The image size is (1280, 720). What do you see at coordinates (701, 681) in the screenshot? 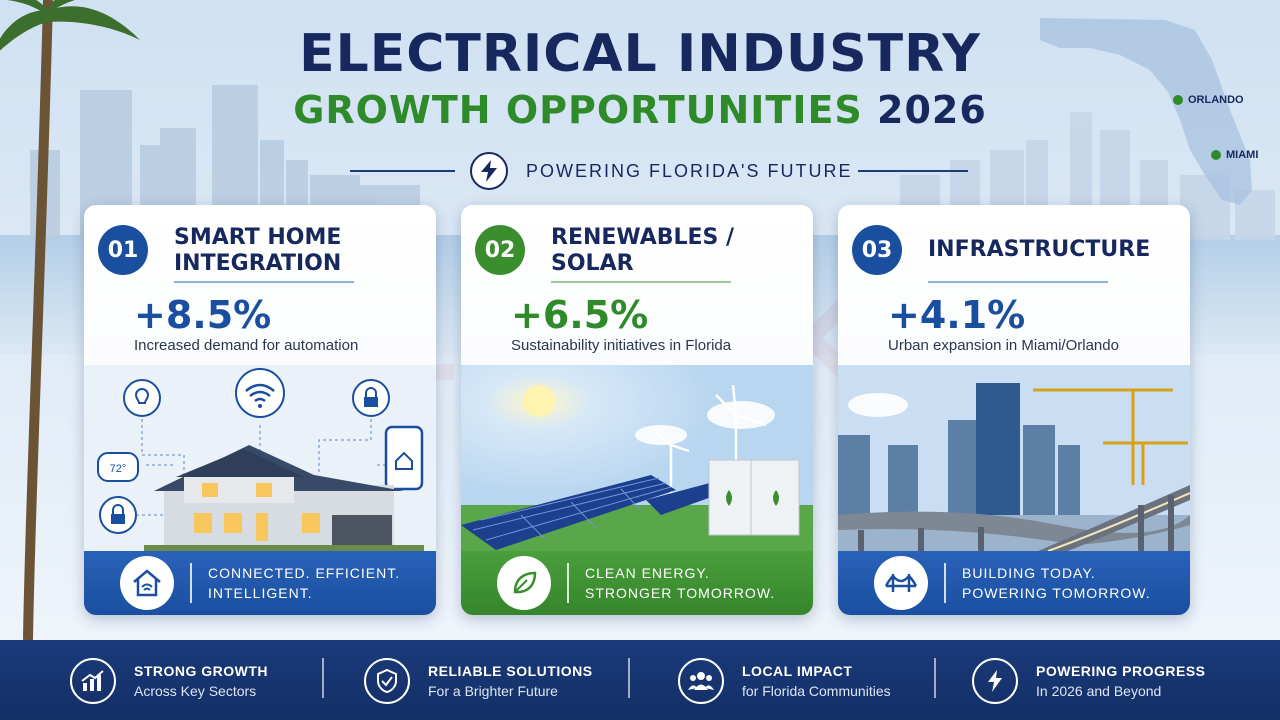
I see `community-icon` at bounding box center [701, 681].